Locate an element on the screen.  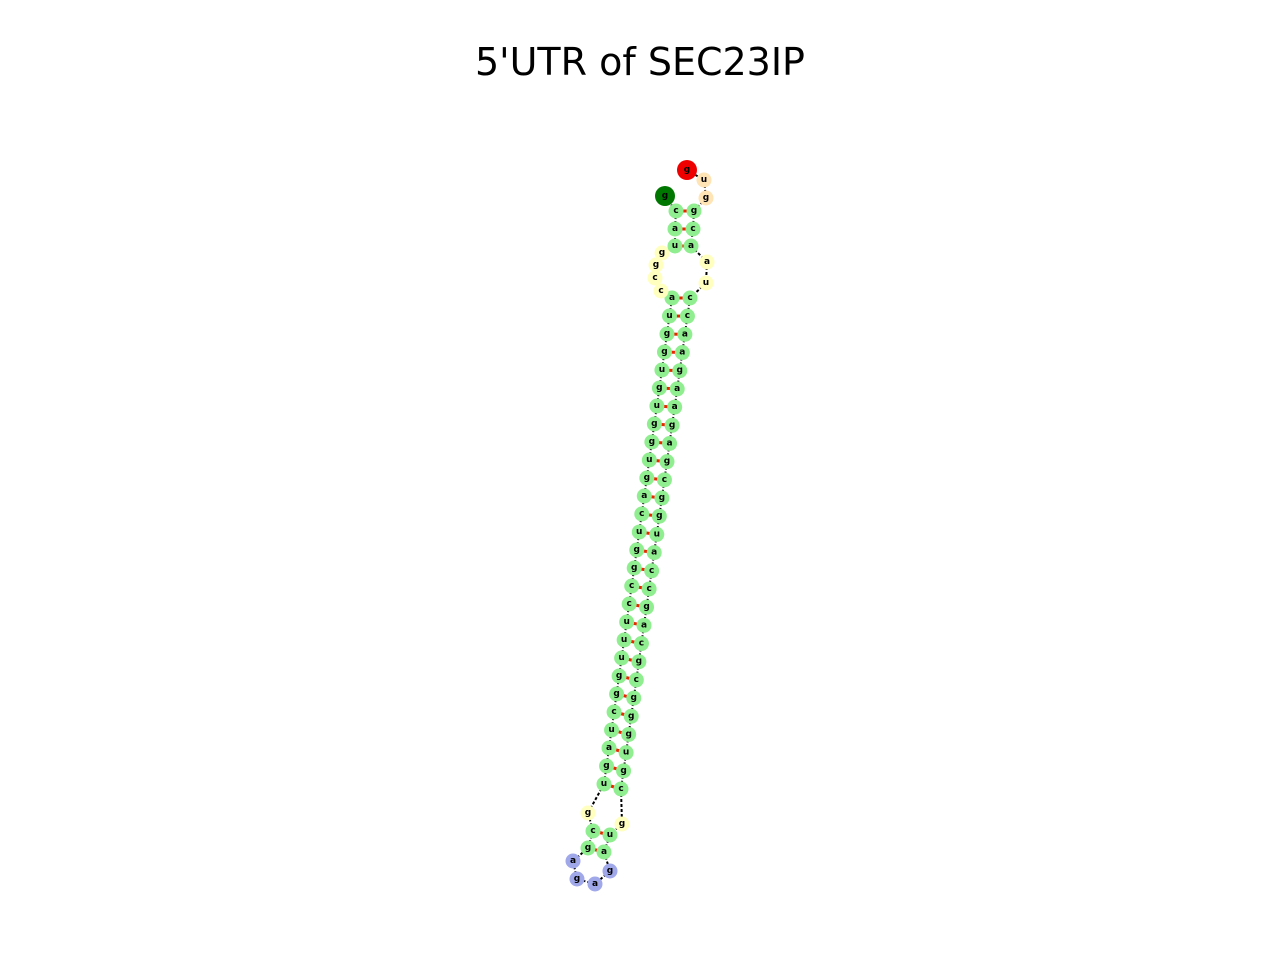
three-prime-nucleotide: g is located at coordinates (665, 196).